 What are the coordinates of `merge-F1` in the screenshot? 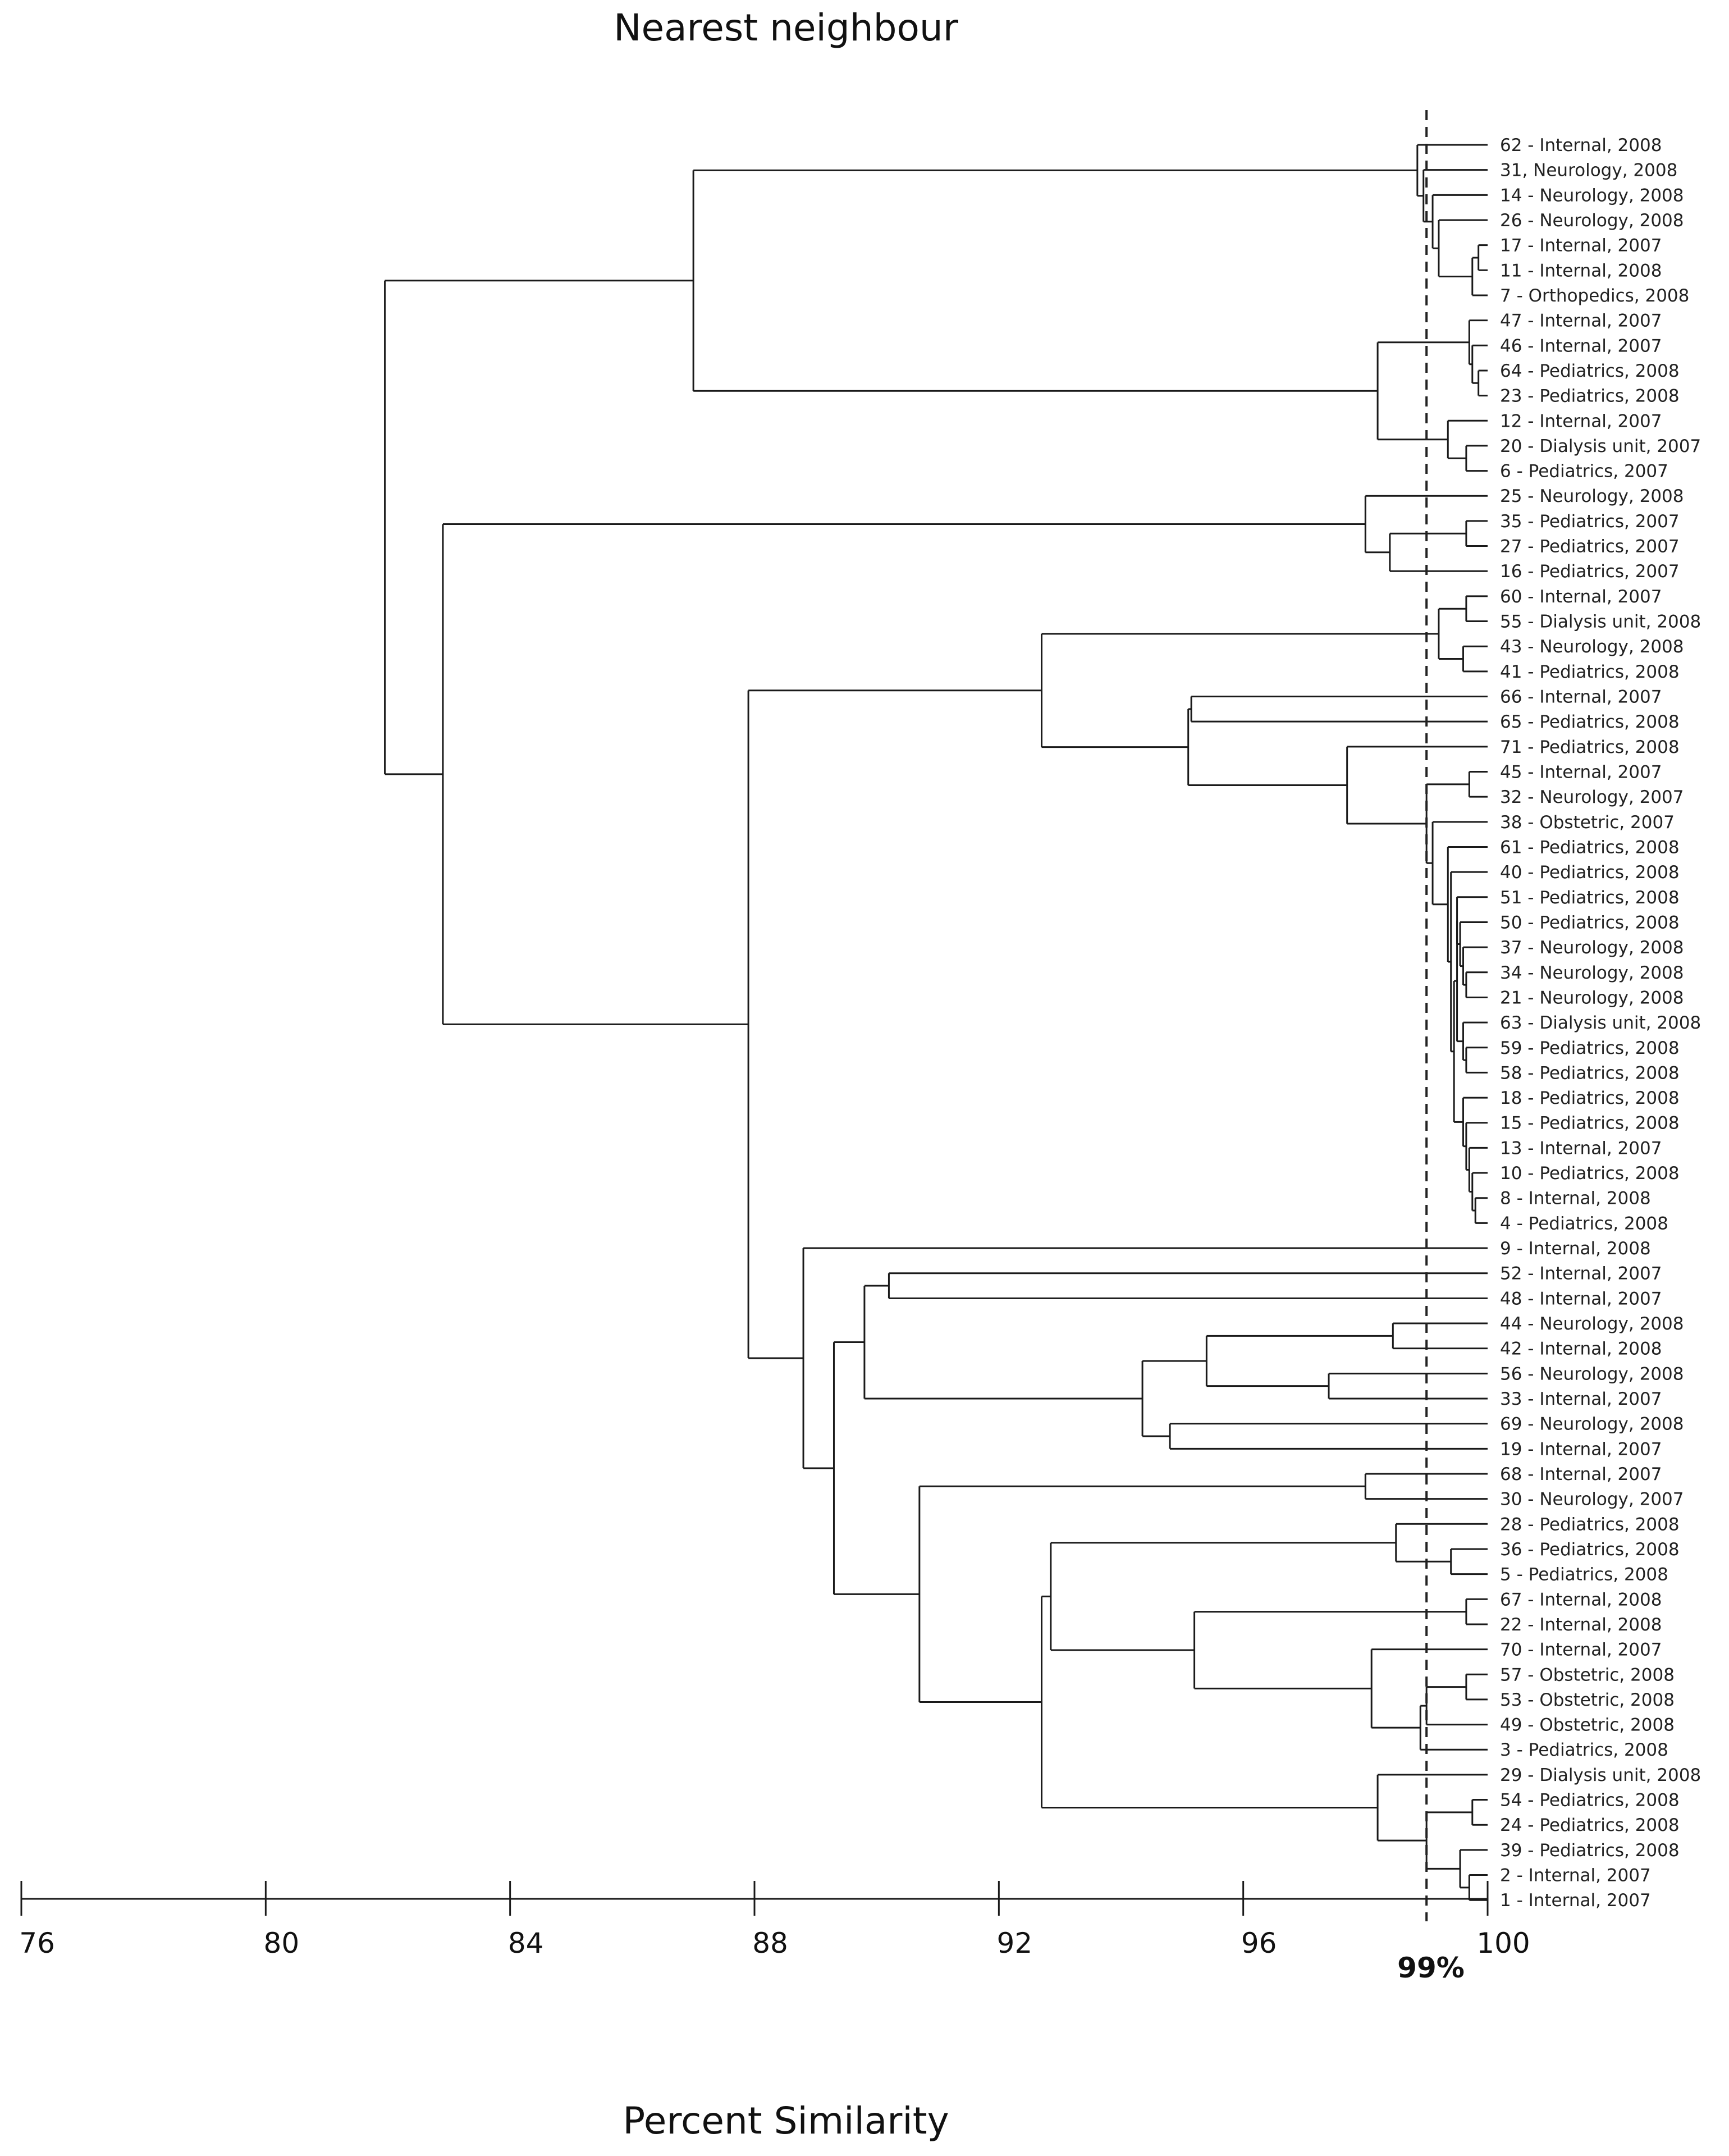 It's located at (1475, 966).